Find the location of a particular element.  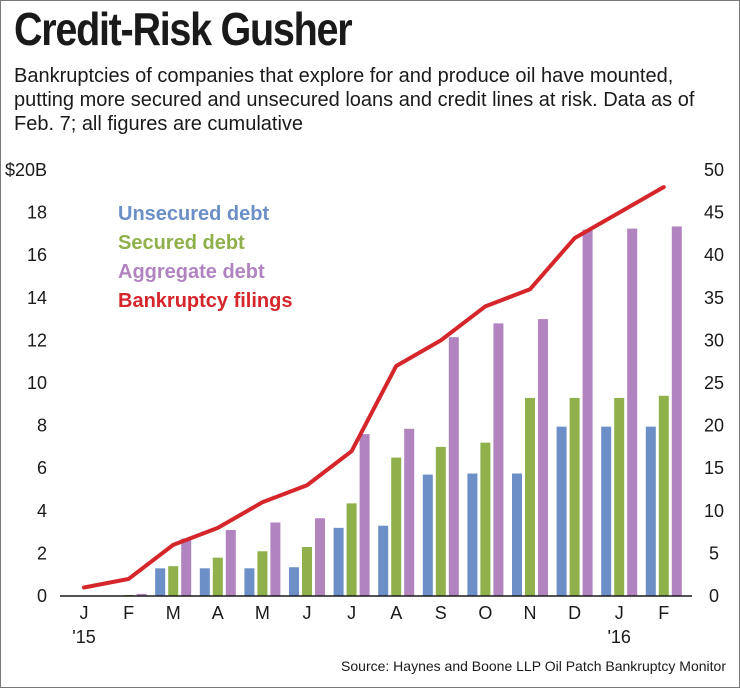

legend-entry: Bankruptcy filings is located at coordinates (205, 301).